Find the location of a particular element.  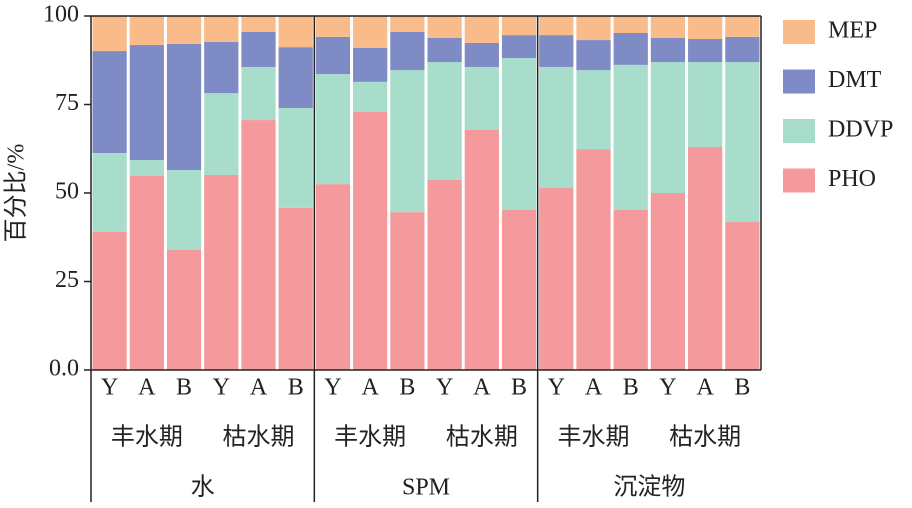

legend-label: DDVP is located at coordinates (860, 130).